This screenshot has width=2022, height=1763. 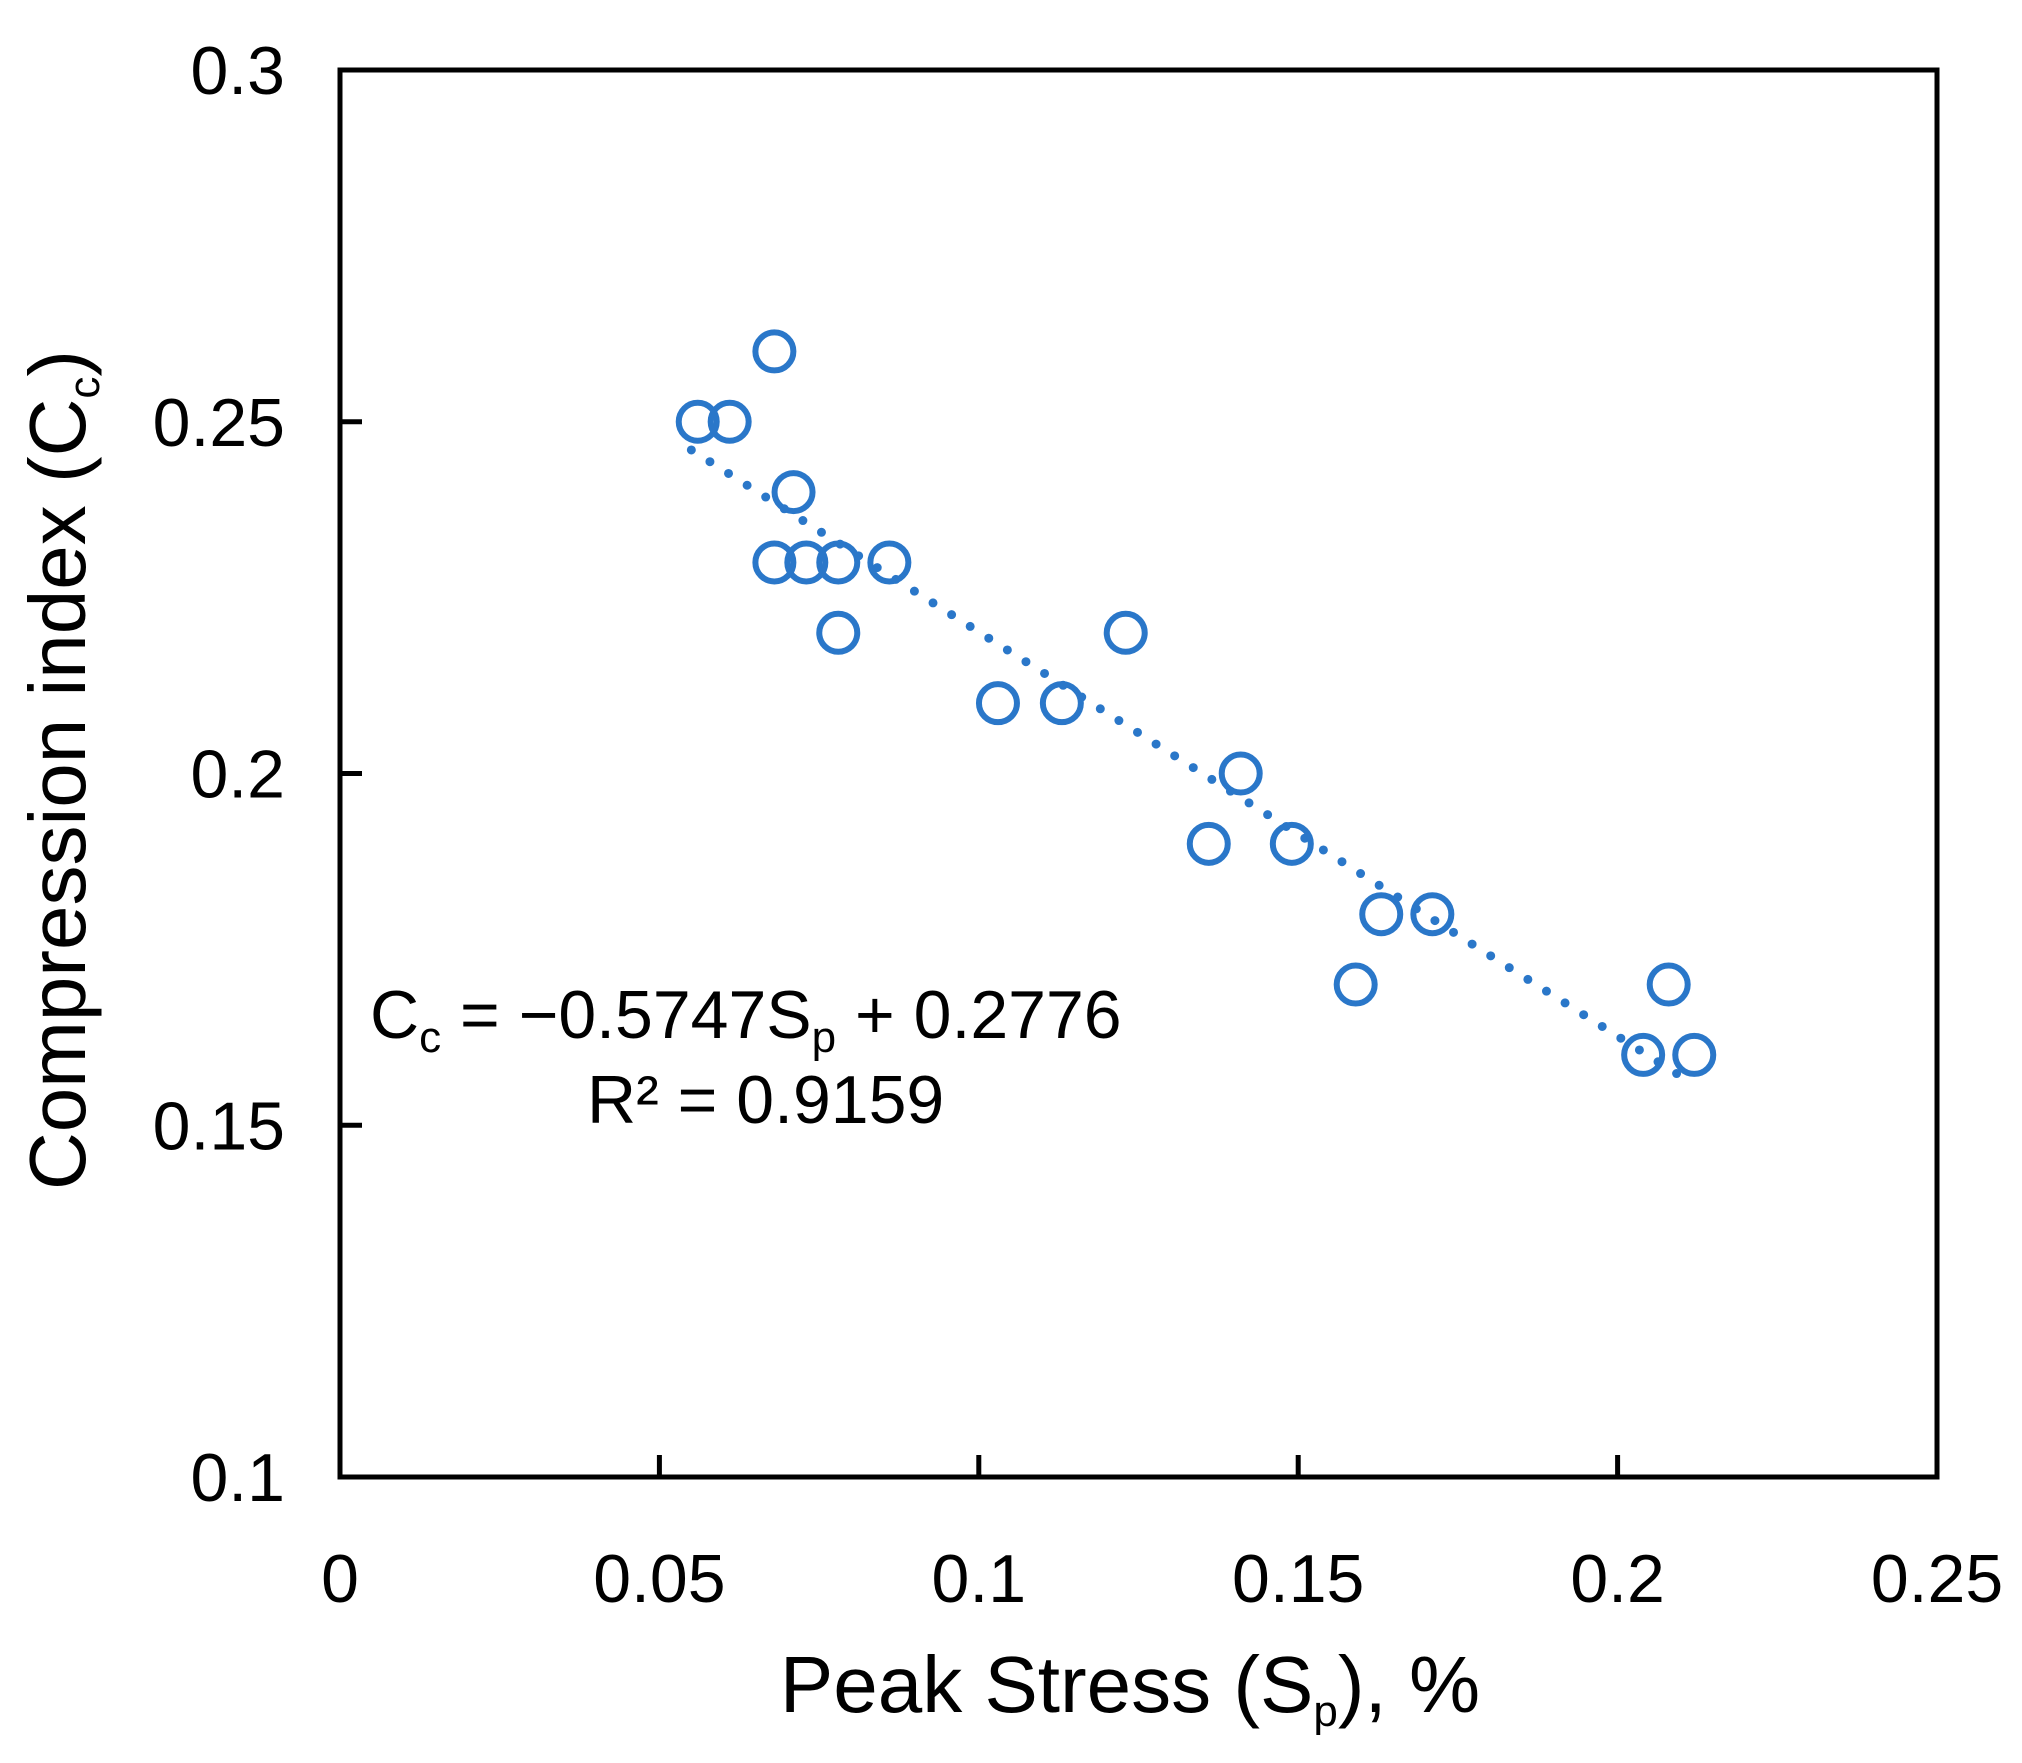 I want to click on y-tick-label: 0.15, so click(x=219, y=1126).